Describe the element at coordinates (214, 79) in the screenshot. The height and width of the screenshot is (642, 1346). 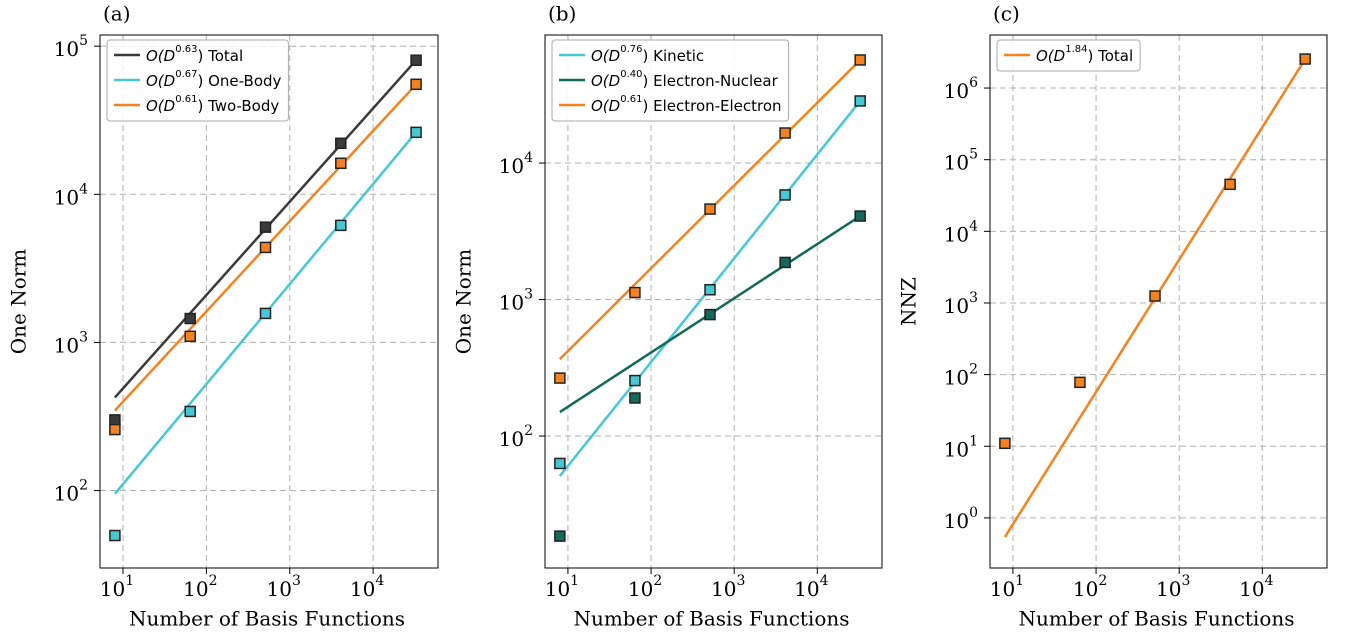
I see `legend-label: O(D0.67) One-Body` at that location.